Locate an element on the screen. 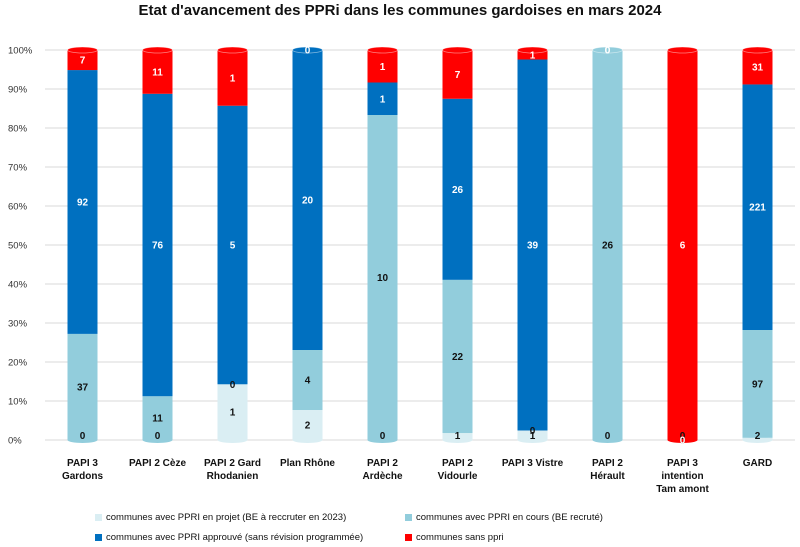 The height and width of the screenshot is (547, 800). x-category-label: intention is located at coordinates (682, 476).